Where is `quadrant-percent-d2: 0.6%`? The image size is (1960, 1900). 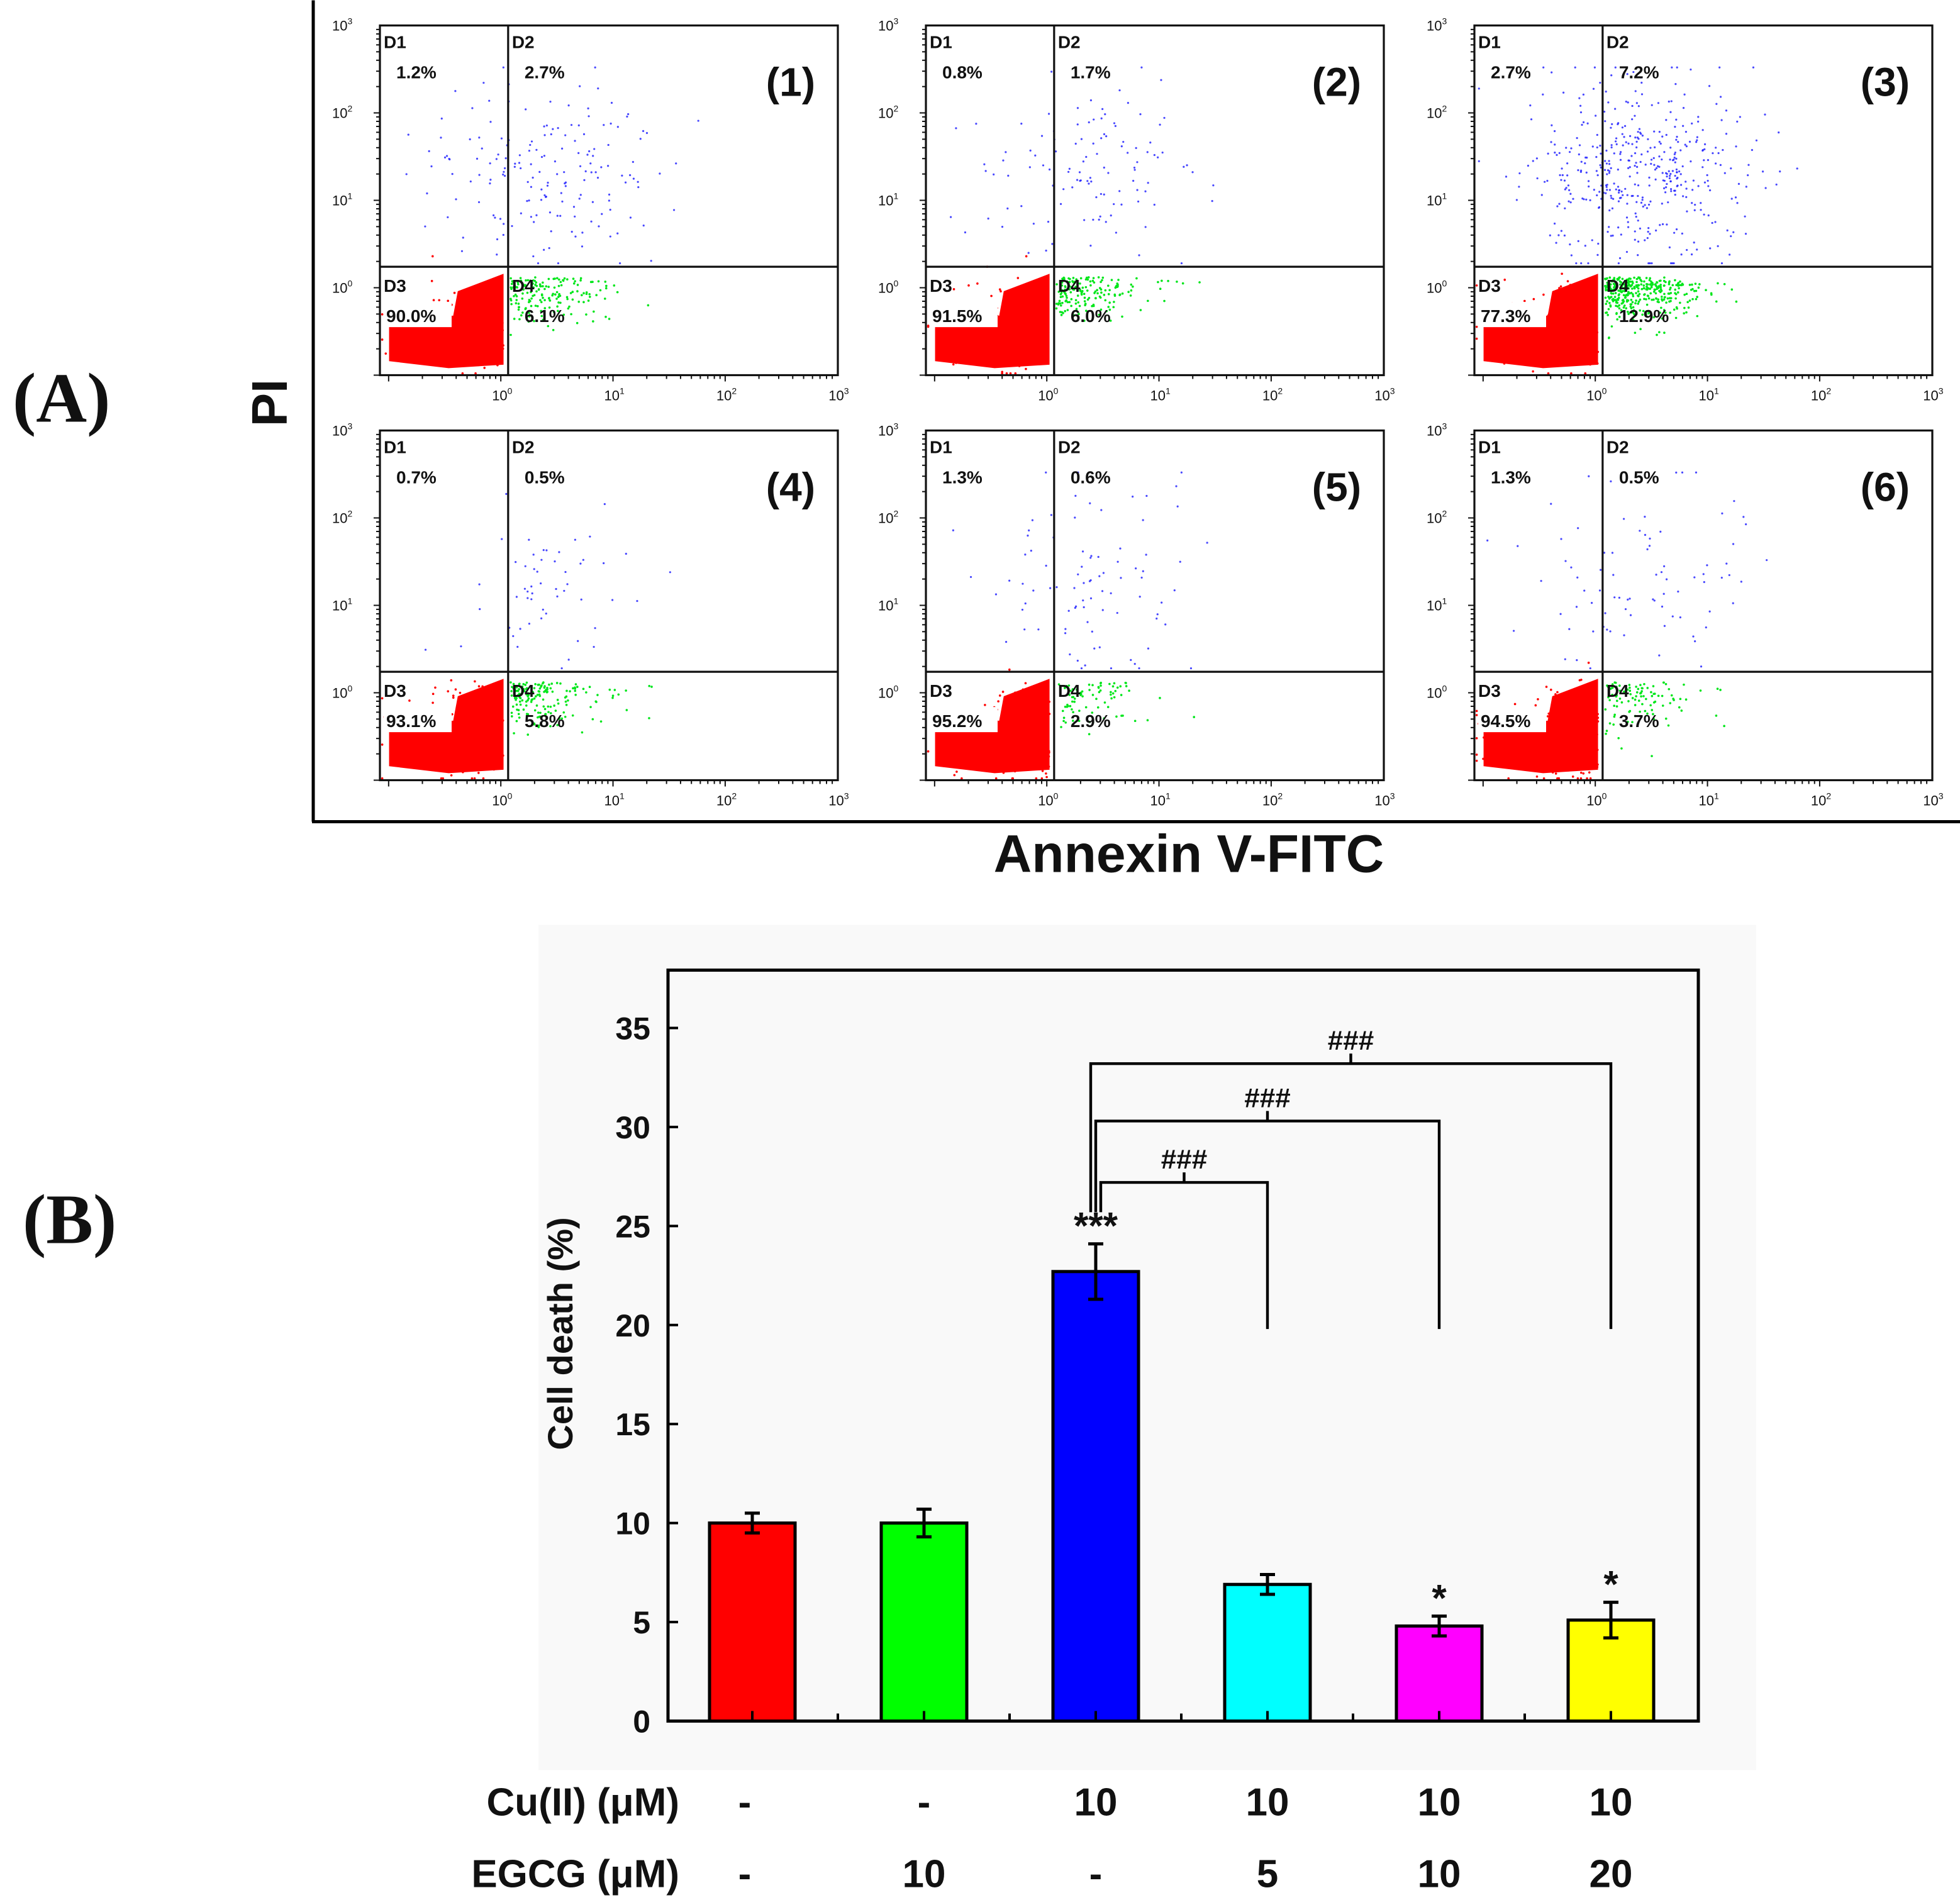 quadrant-percent-d2: 0.6% is located at coordinates (1091, 477).